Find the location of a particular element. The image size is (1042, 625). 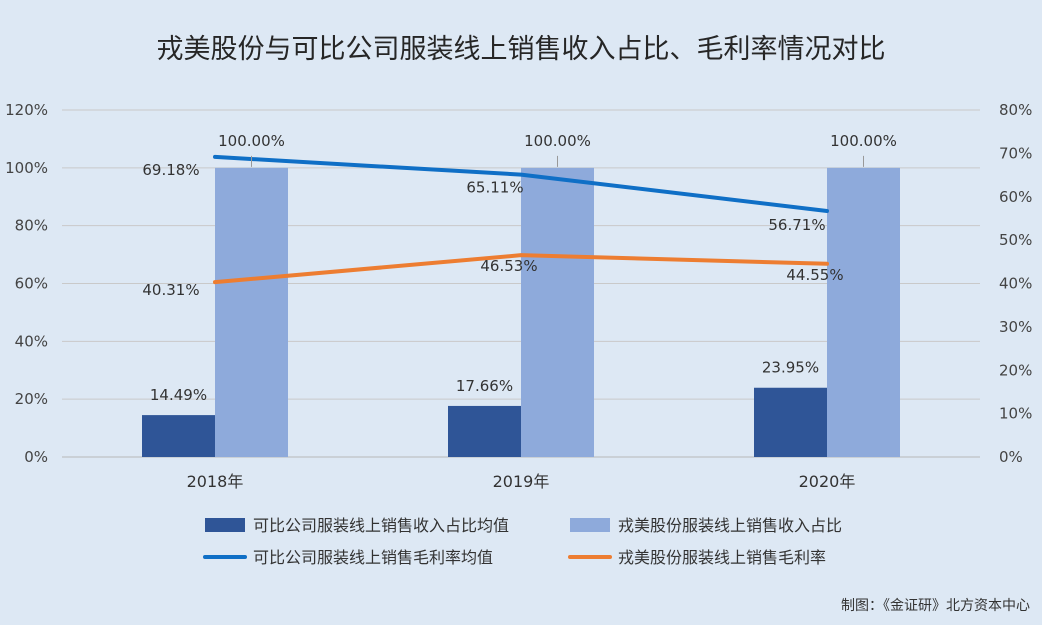

bar-data-label: 17.66% is located at coordinates (484, 386).